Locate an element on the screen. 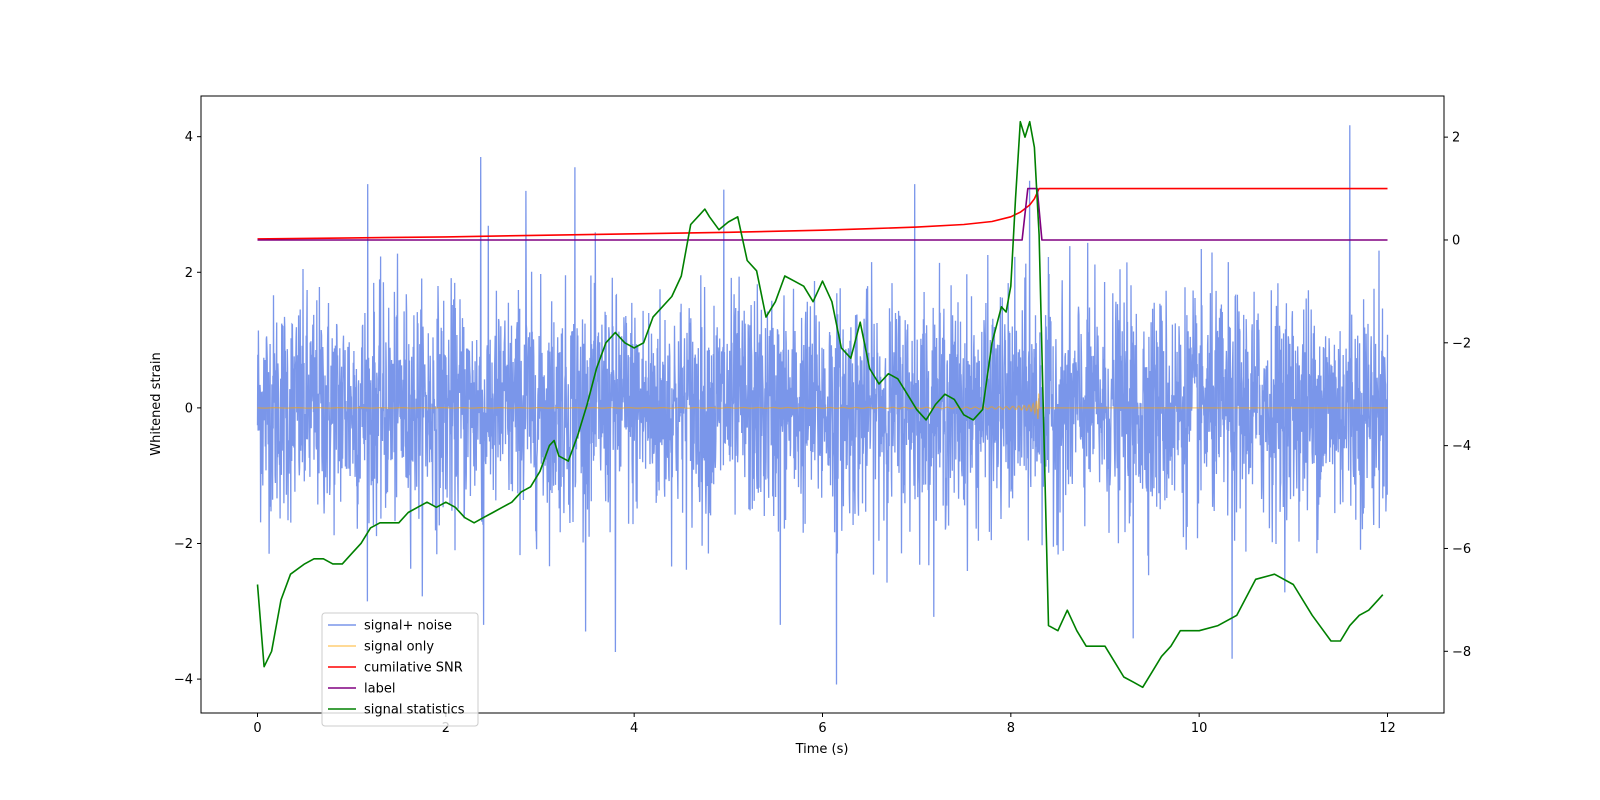 The width and height of the screenshot is (1600, 800). x-axis-title: Time (s) is located at coordinates (822, 749).